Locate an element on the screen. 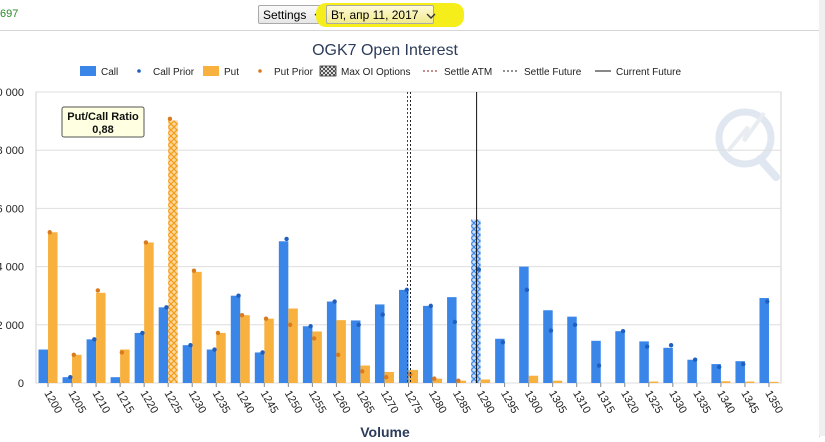 This screenshot has width=825, height=442. legend-put-swatch is located at coordinates (211, 71).